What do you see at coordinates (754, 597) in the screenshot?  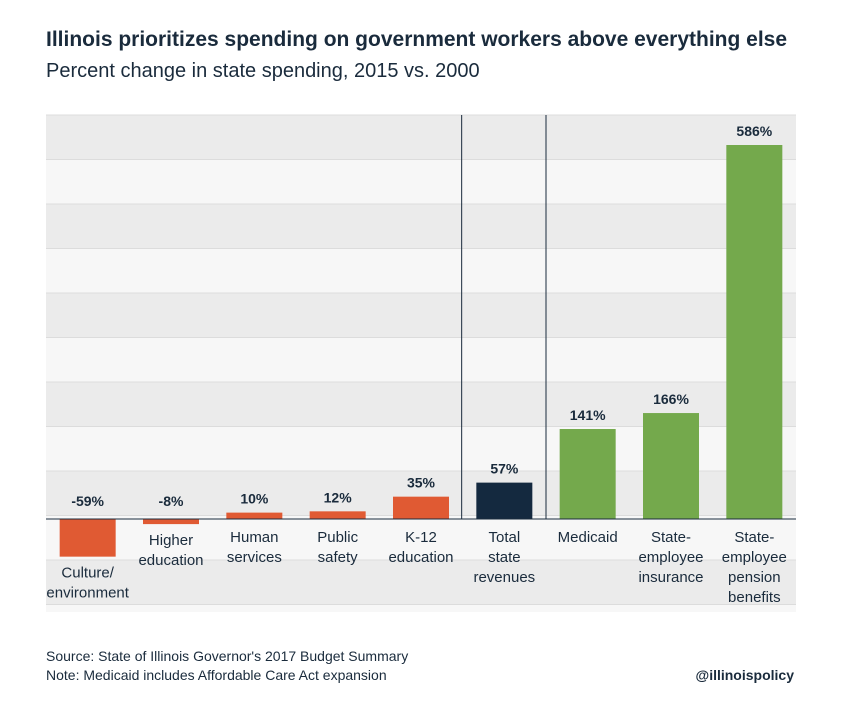 I see `category-label: benefits` at bounding box center [754, 597].